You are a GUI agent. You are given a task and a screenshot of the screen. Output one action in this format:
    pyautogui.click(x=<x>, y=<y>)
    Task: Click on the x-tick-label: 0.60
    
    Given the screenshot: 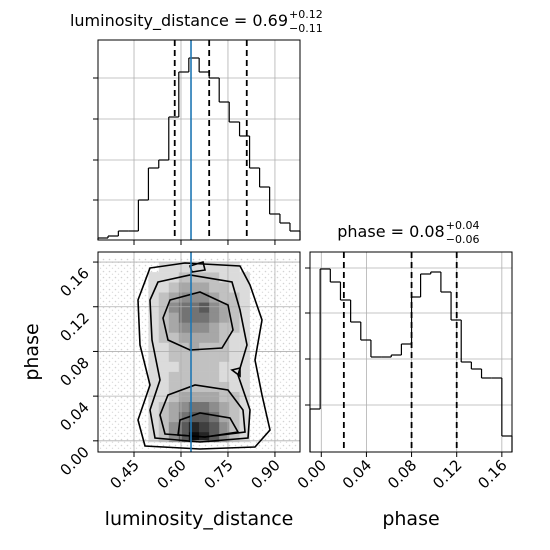 What is the action you would take?
    pyautogui.click(x=171, y=474)
    